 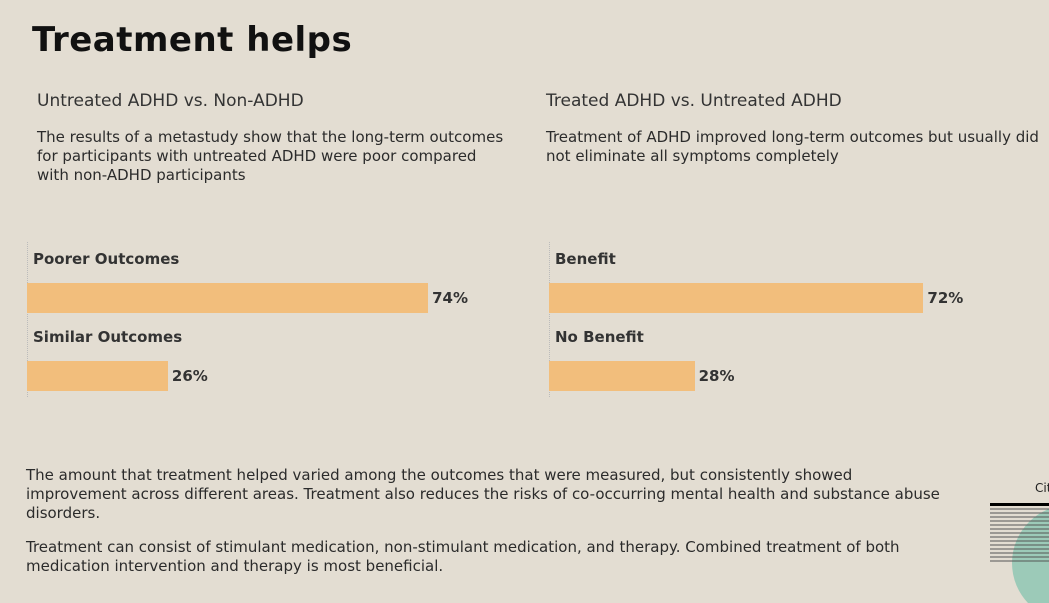 What do you see at coordinates (108, 337) in the screenshot?
I see `category-label: Similar Outcomes` at bounding box center [108, 337].